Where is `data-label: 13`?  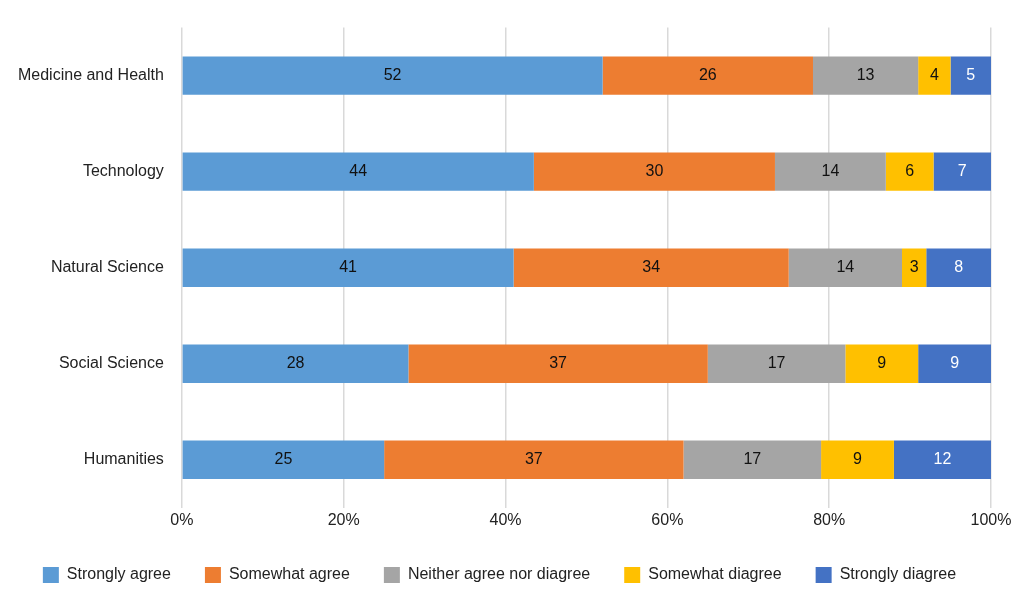
data-label: 13 is located at coordinates (865, 75).